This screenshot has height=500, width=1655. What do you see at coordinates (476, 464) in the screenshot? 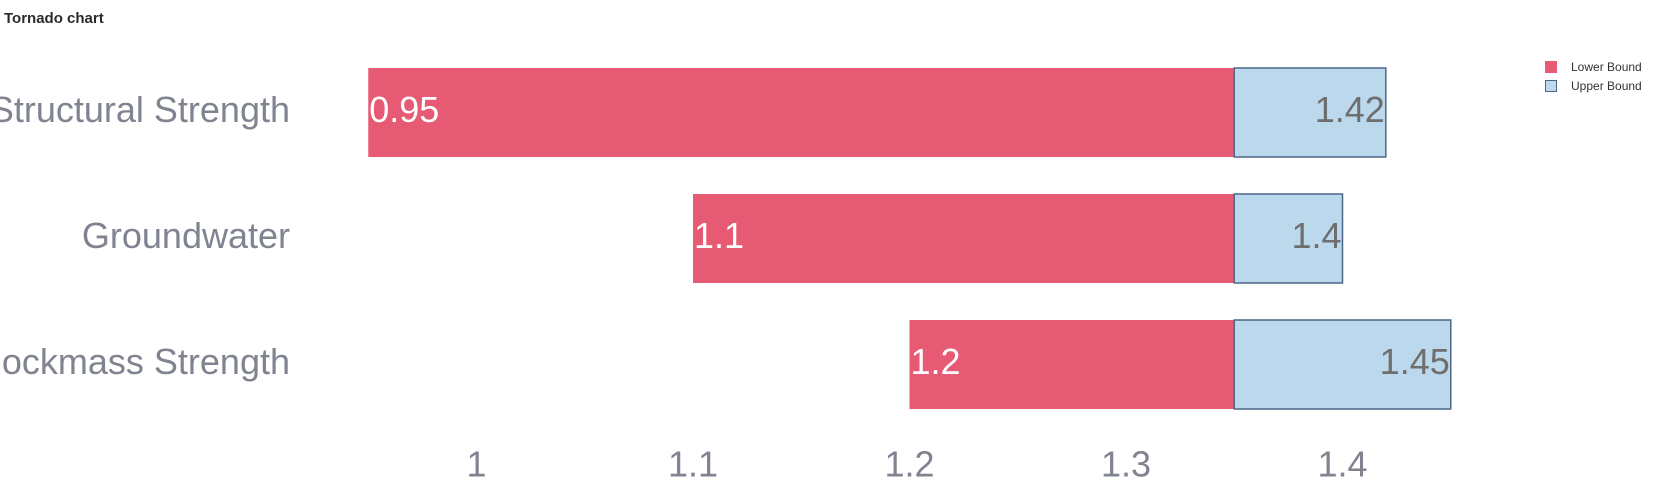
I see `x-tick-label: 1` at bounding box center [476, 464].